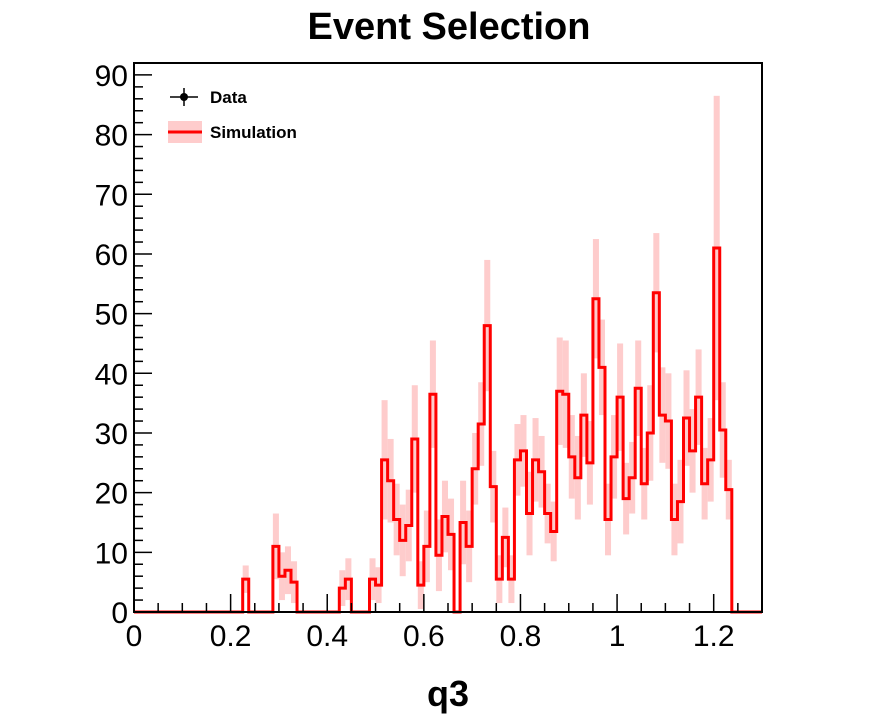 The height and width of the screenshot is (722, 896). What do you see at coordinates (111, 255) in the screenshot?
I see `y-tick-label: 60` at bounding box center [111, 255].